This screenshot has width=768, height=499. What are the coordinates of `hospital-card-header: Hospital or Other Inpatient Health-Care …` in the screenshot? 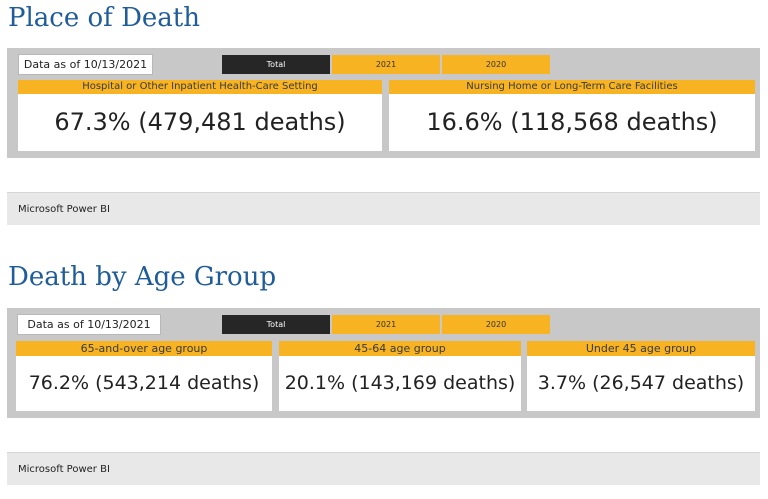 It's located at (200, 87).